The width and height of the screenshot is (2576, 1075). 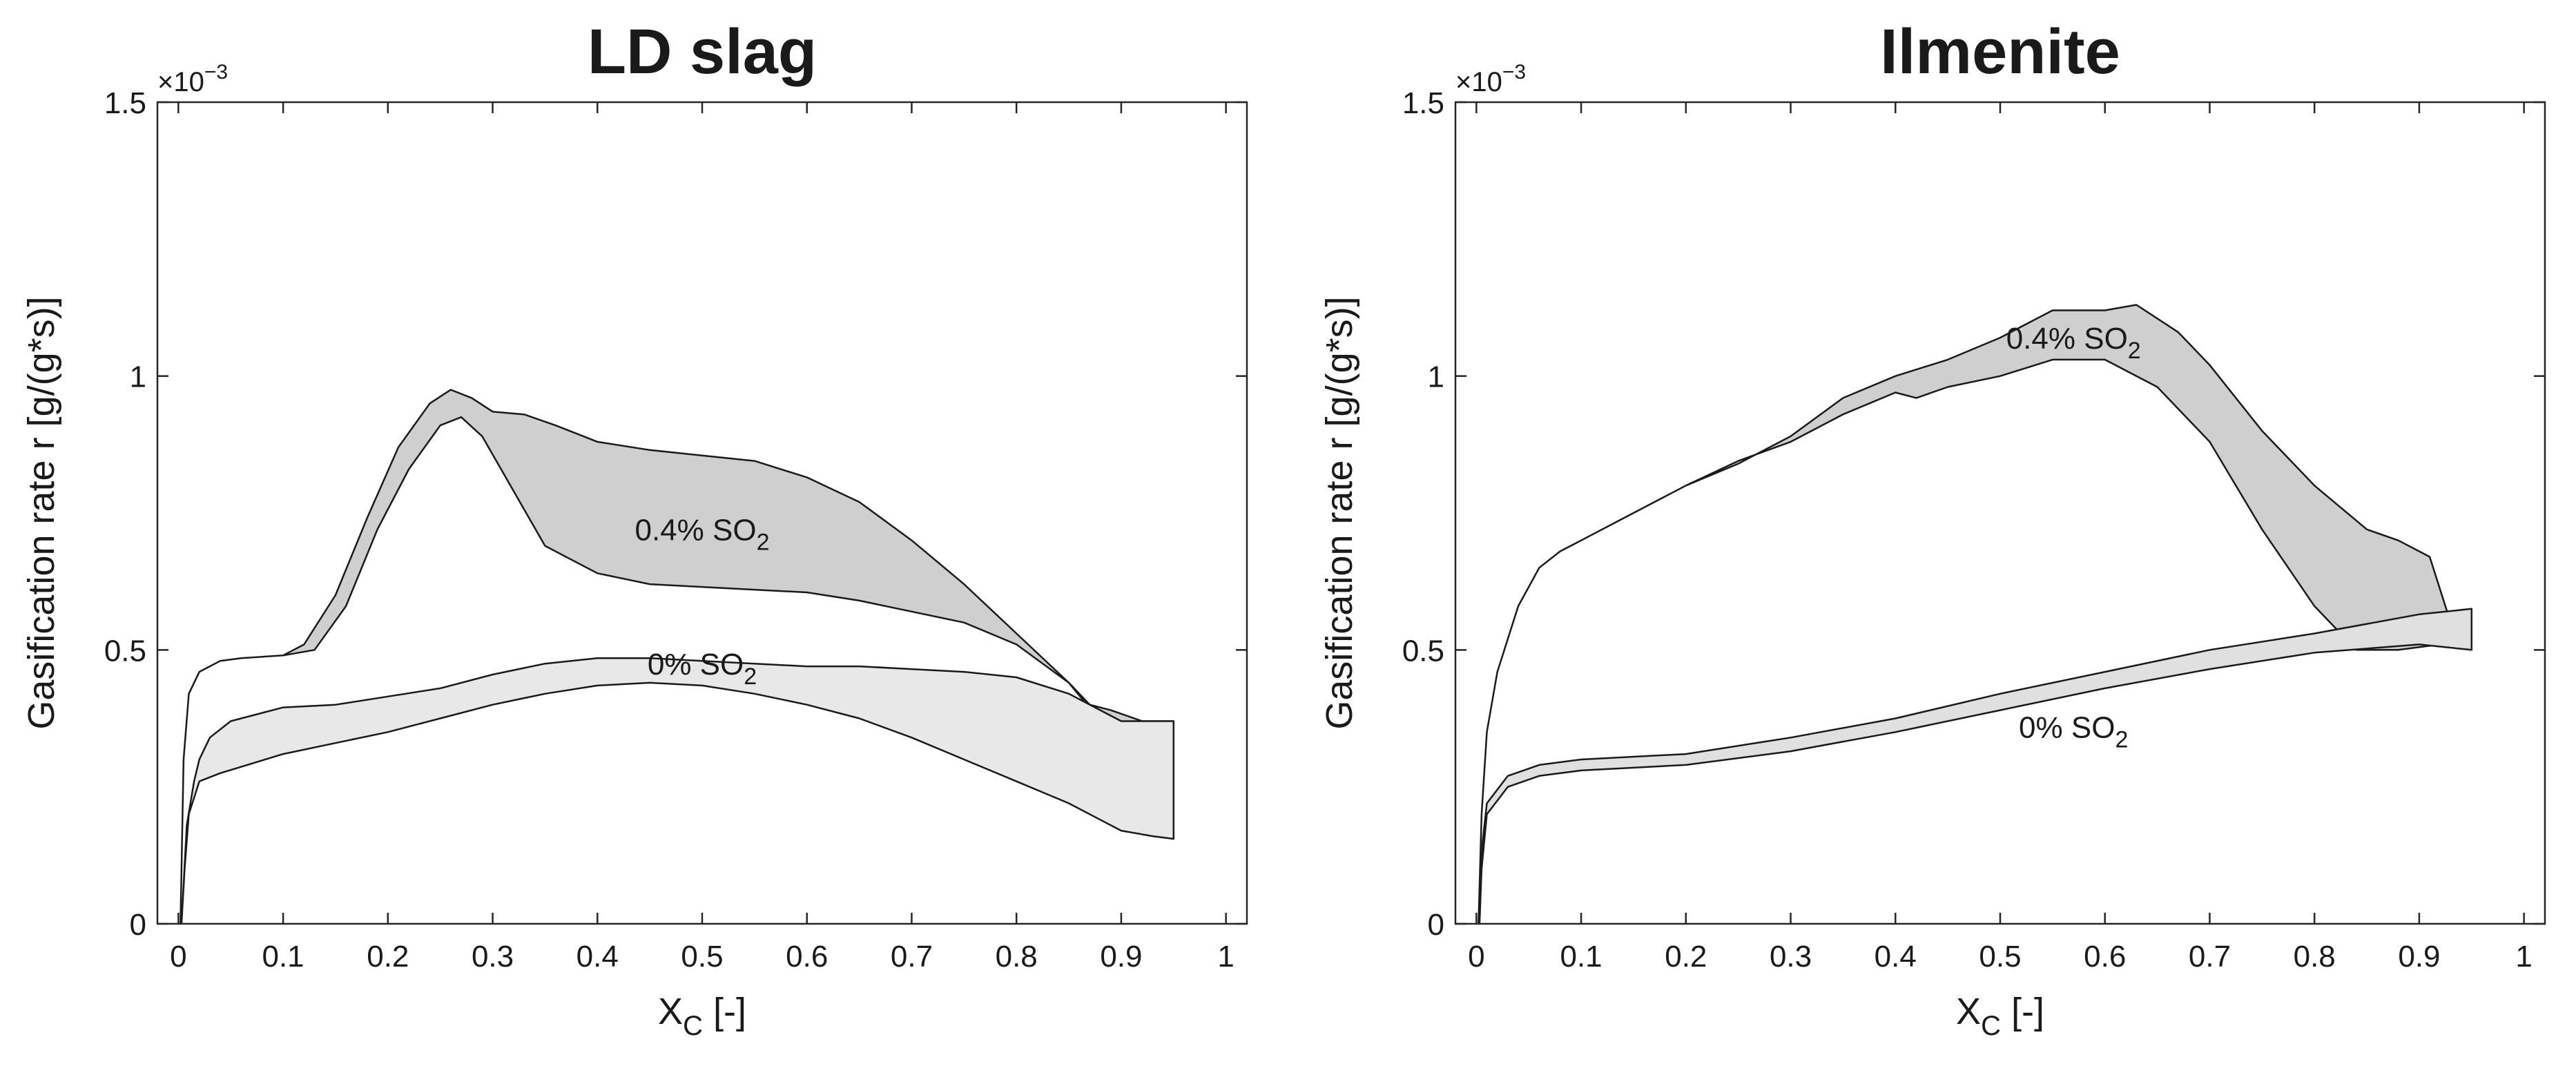 What do you see at coordinates (702, 52) in the screenshot?
I see `chart-title: LD slag` at bounding box center [702, 52].